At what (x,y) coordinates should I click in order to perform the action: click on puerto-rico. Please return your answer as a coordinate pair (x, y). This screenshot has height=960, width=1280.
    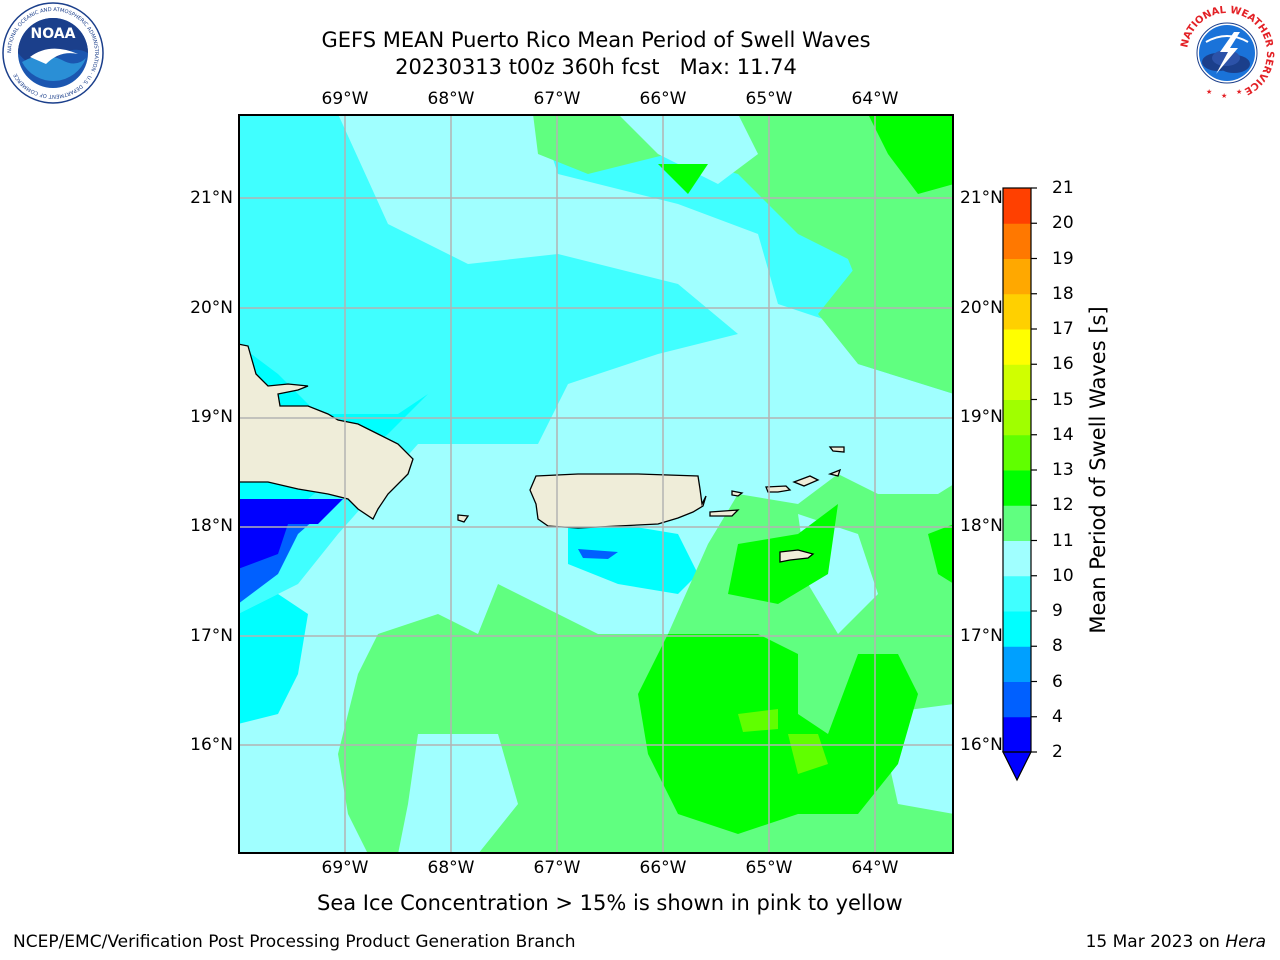
    Looking at the image, I should click on (618, 501).